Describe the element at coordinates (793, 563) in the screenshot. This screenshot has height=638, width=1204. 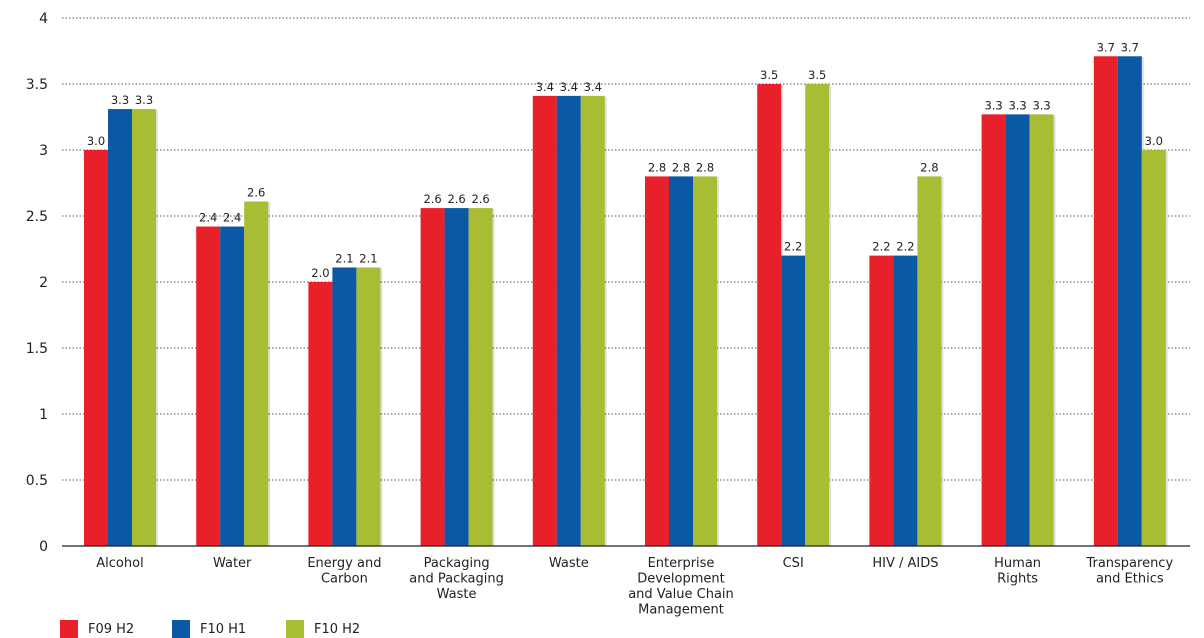
I see `category-label: CSI` at that location.